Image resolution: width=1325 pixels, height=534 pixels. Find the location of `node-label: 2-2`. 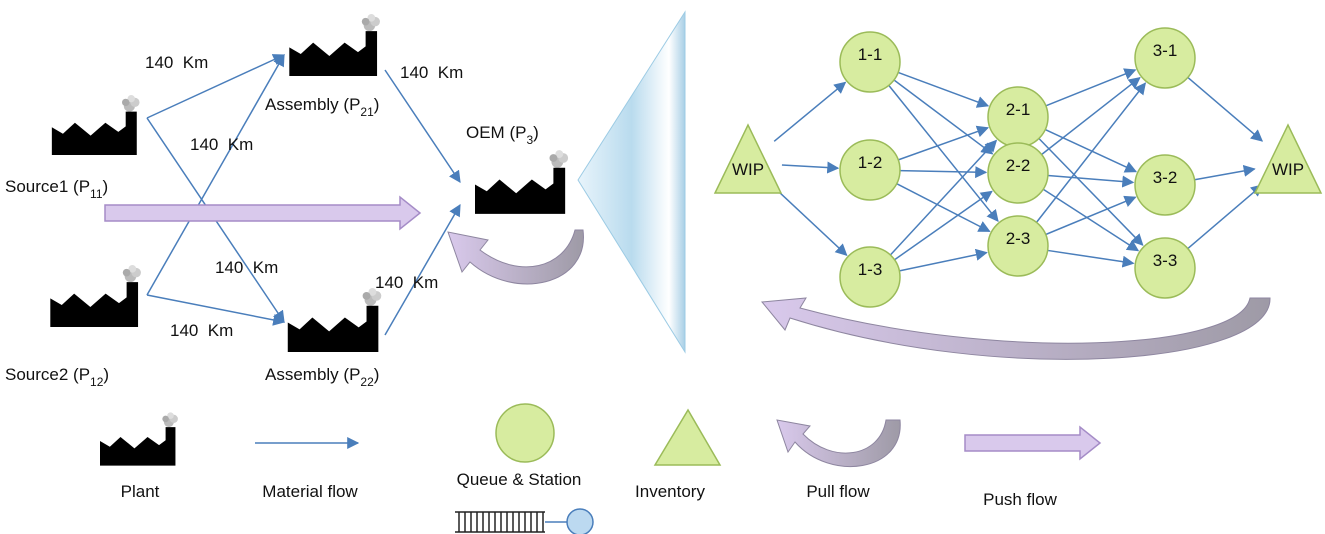

node-label: 2-2 is located at coordinates (1018, 165).